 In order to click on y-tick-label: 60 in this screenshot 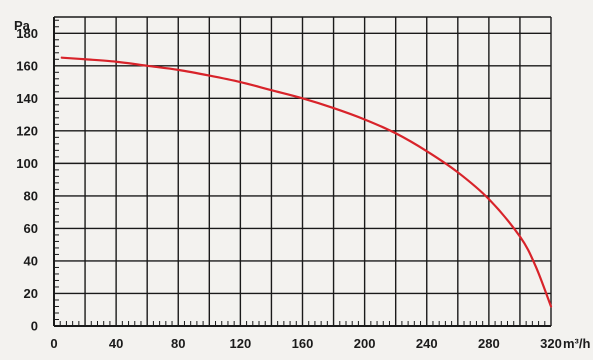, I will do `click(31, 228)`.